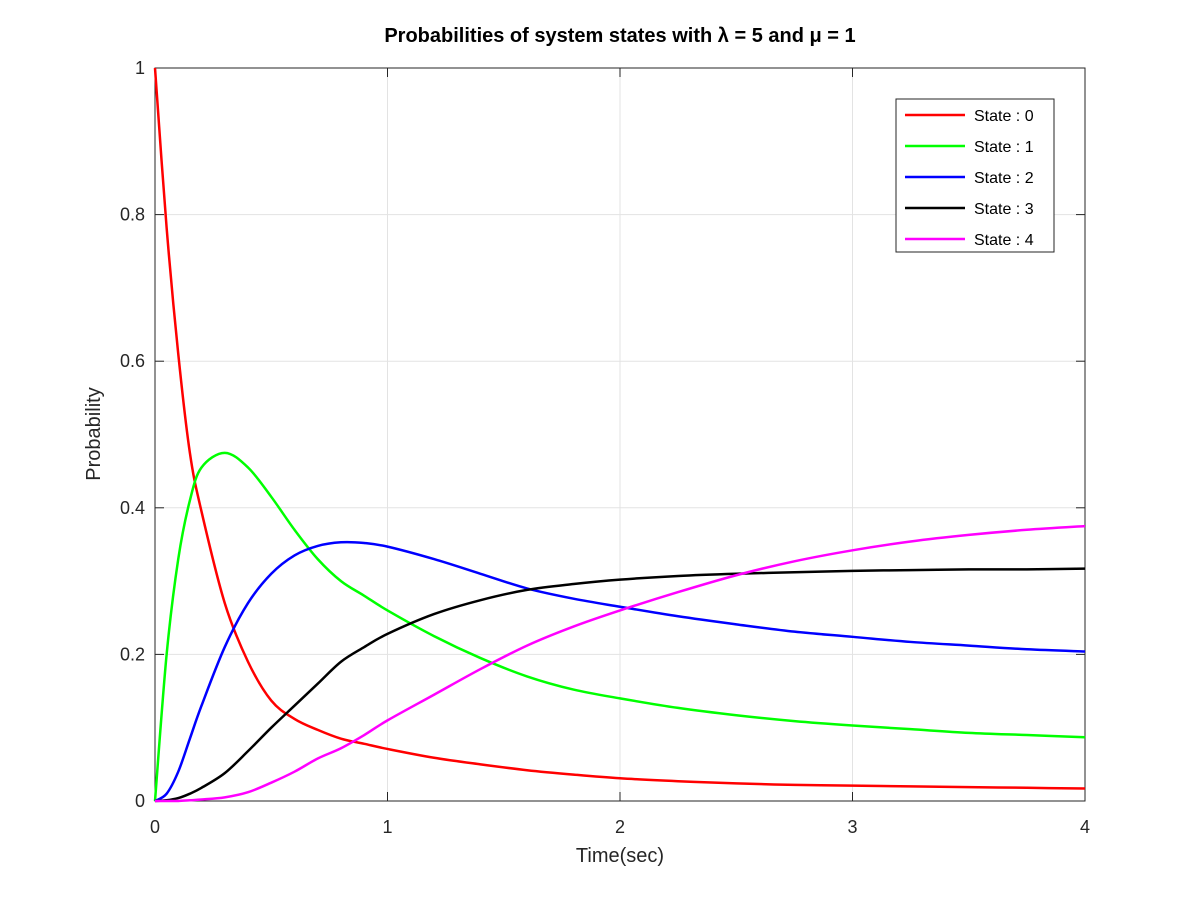 This screenshot has width=1200, height=900. What do you see at coordinates (620, 856) in the screenshot?
I see `x-axis-label: Time(sec)` at bounding box center [620, 856].